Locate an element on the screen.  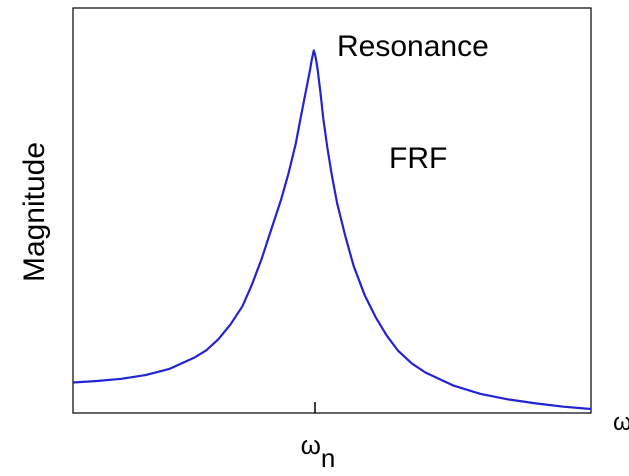
x-axis-label: ω is located at coordinates (621, 422).